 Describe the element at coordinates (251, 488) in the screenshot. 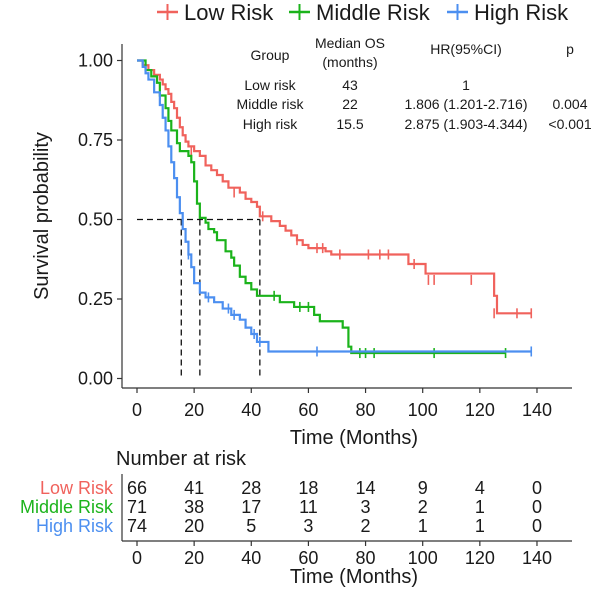

I see `risk-value: 28` at that location.